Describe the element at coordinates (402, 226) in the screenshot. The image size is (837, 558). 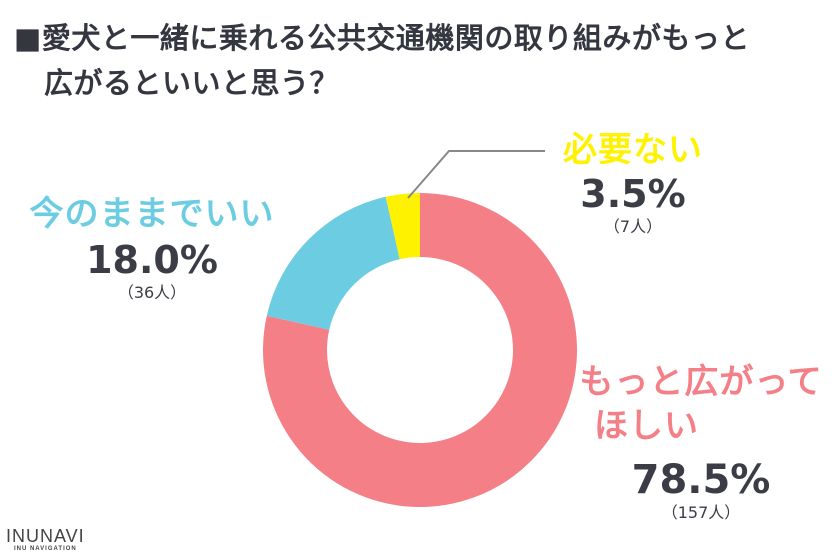
I see `slice-not-needed` at that location.